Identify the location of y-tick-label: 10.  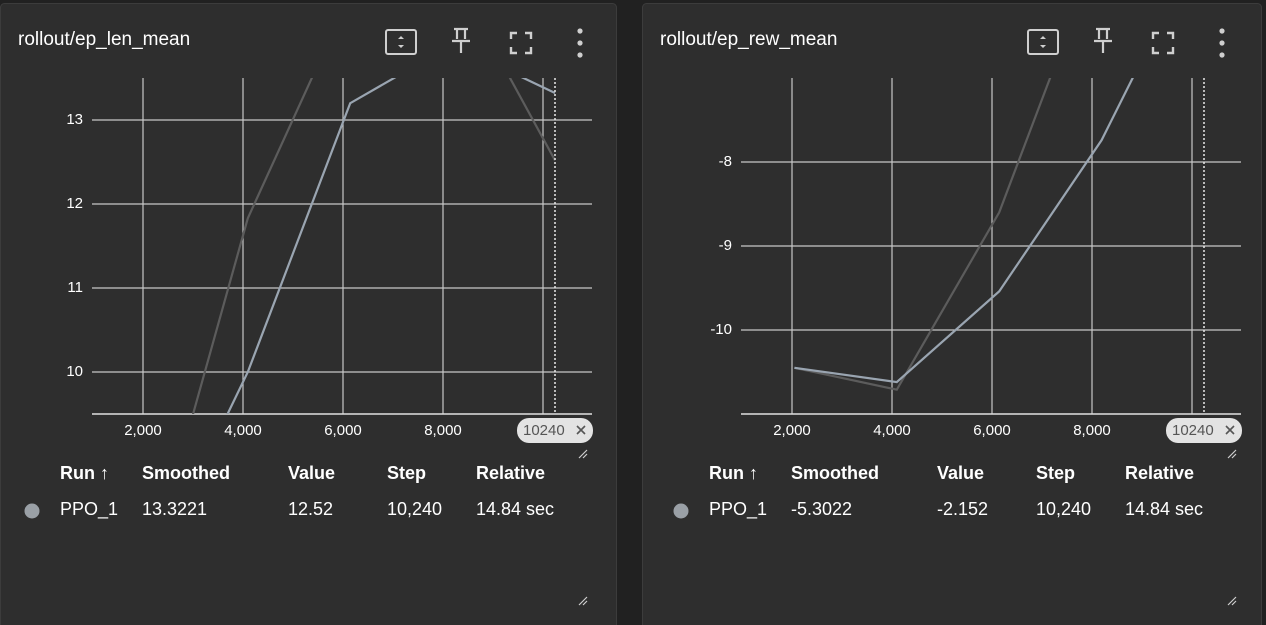
(74, 371).